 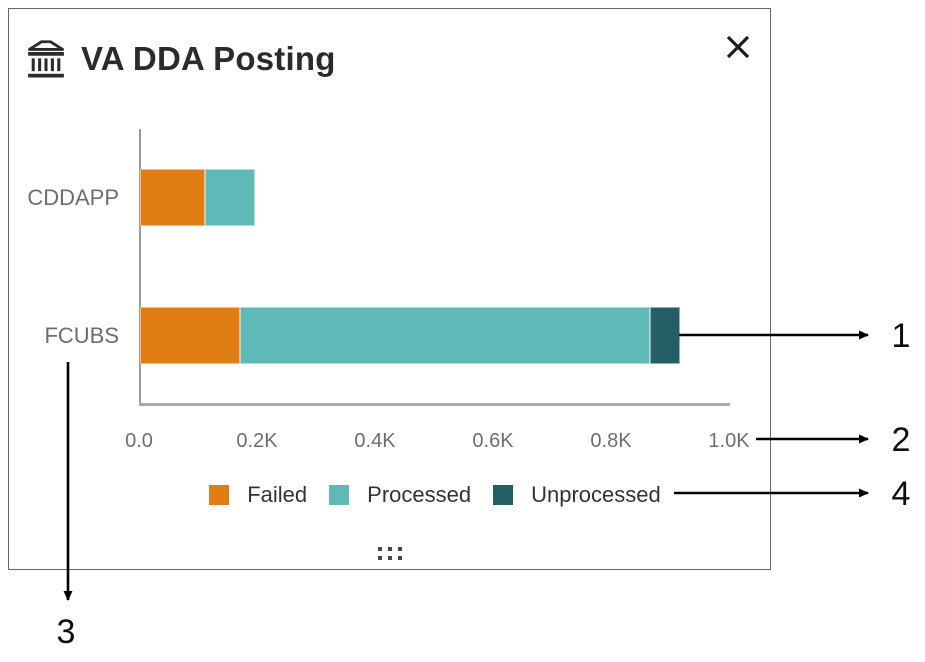 What do you see at coordinates (140, 267) in the screenshot?
I see `y-axis-line` at bounding box center [140, 267].